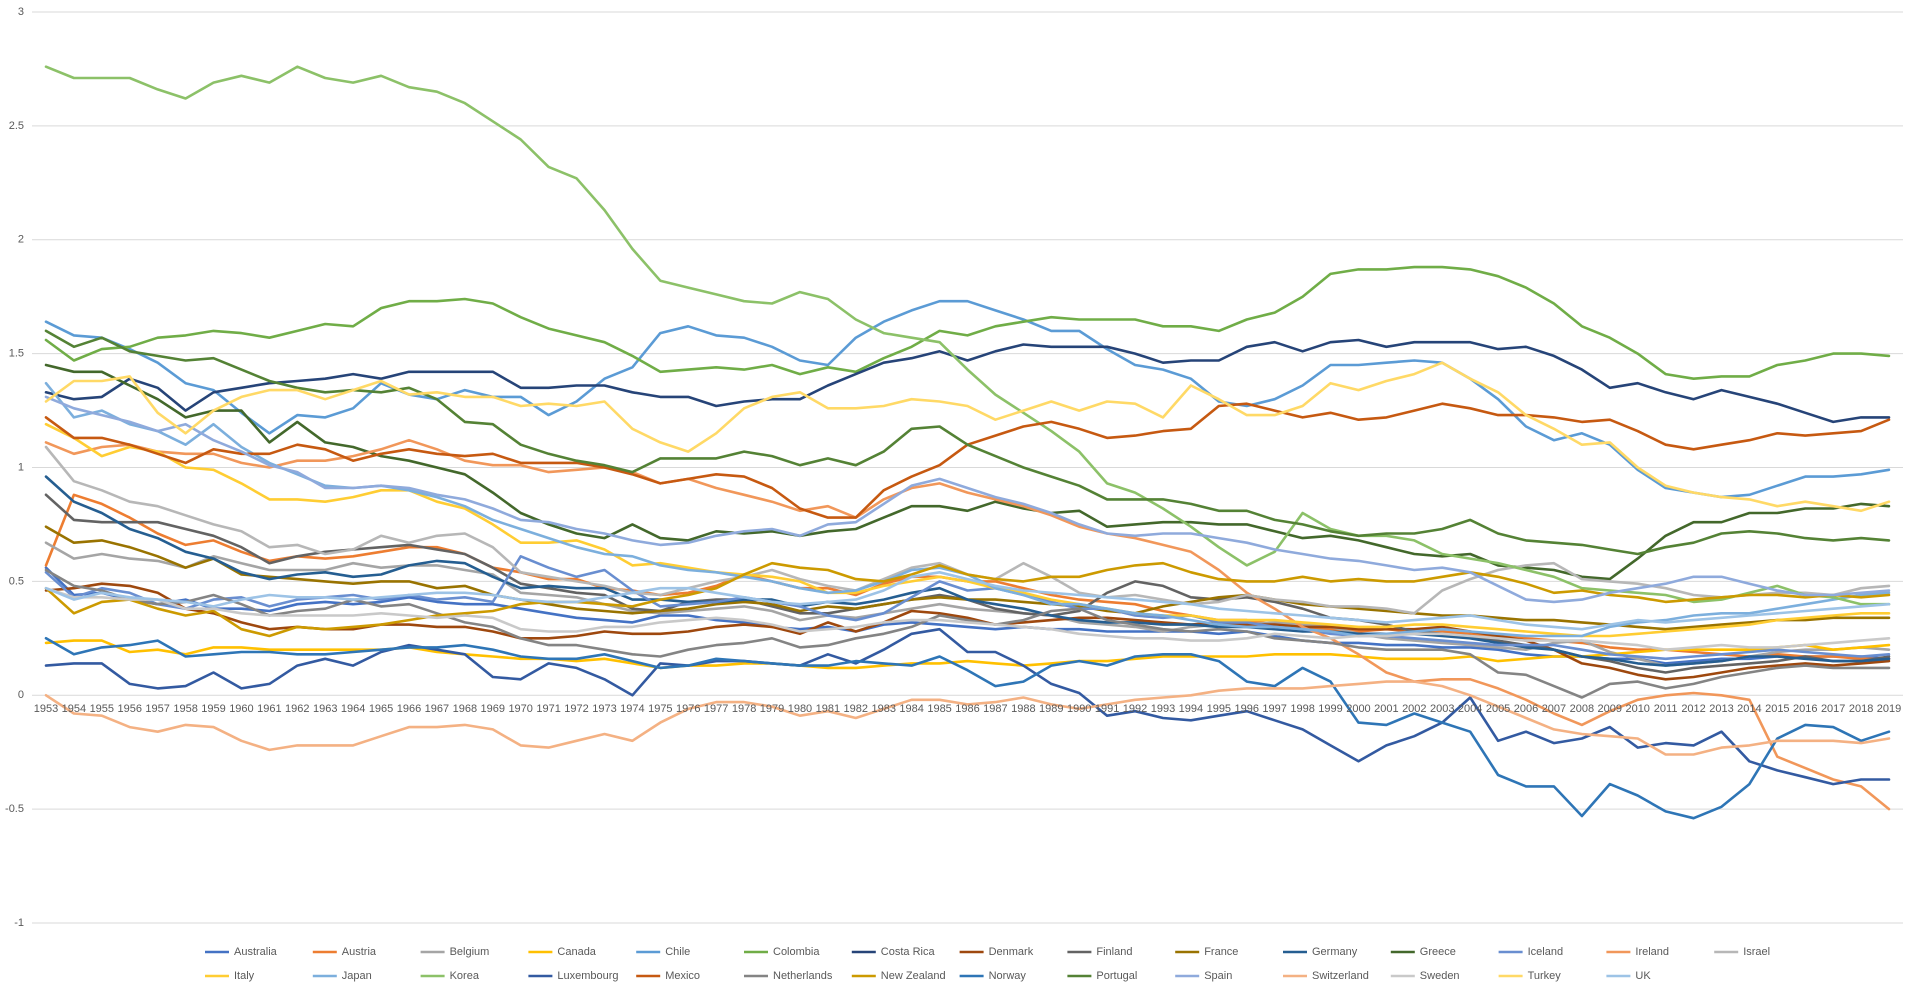  I want to click on legend-label: Norway, so click(1008, 976).